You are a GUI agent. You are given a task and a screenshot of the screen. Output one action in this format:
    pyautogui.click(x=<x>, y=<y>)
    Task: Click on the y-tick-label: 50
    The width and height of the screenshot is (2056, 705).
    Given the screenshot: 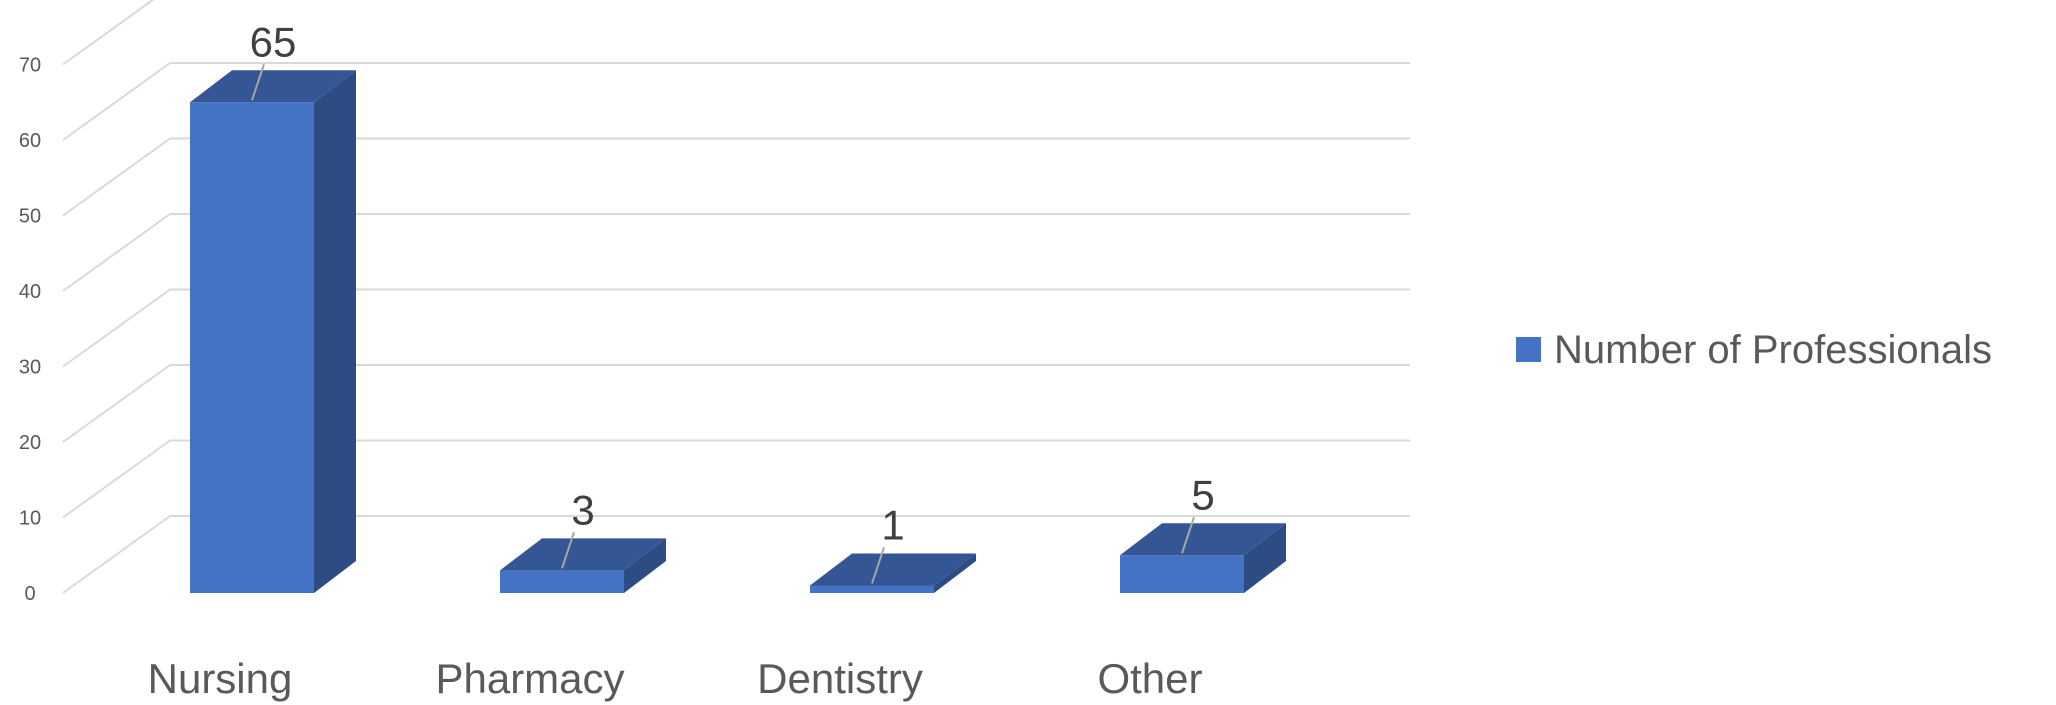 What is the action you would take?
    pyautogui.click(x=30, y=217)
    